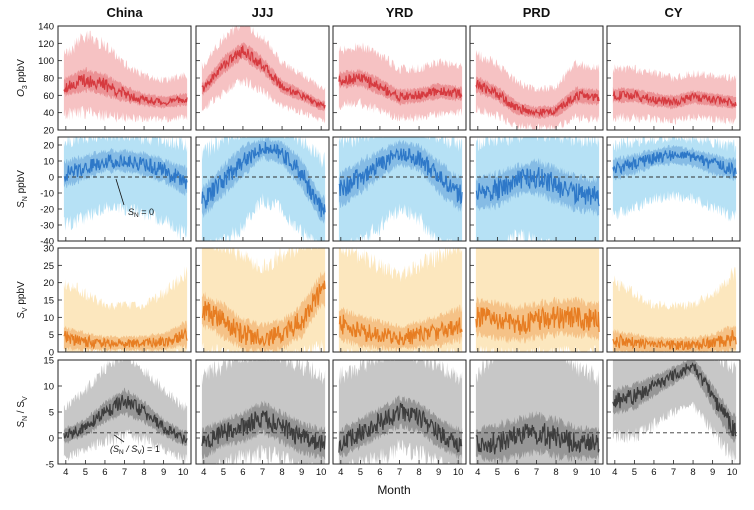 This screenshot has width=754, height=510. I want to click on panel-sv-cy, so click(673, 300).